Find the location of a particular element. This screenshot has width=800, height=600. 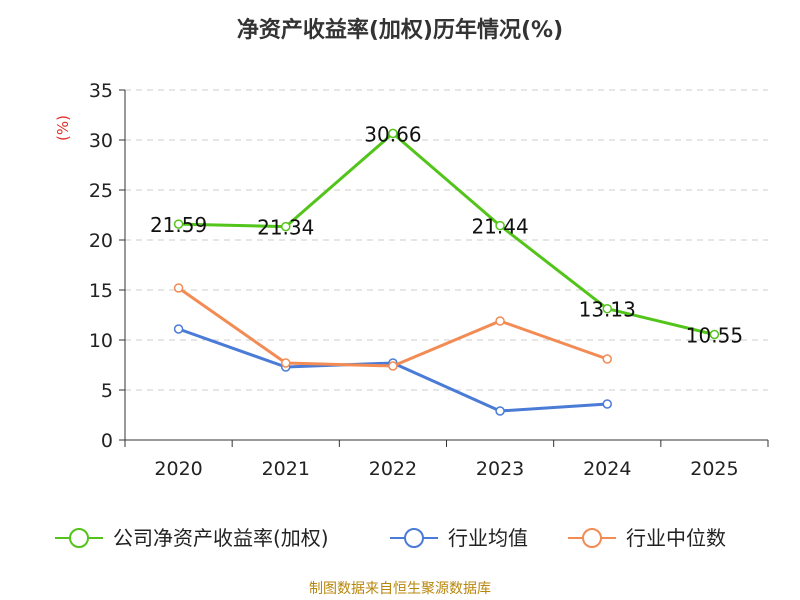

data-label: 10.55 is located at coordinates (714, 336).